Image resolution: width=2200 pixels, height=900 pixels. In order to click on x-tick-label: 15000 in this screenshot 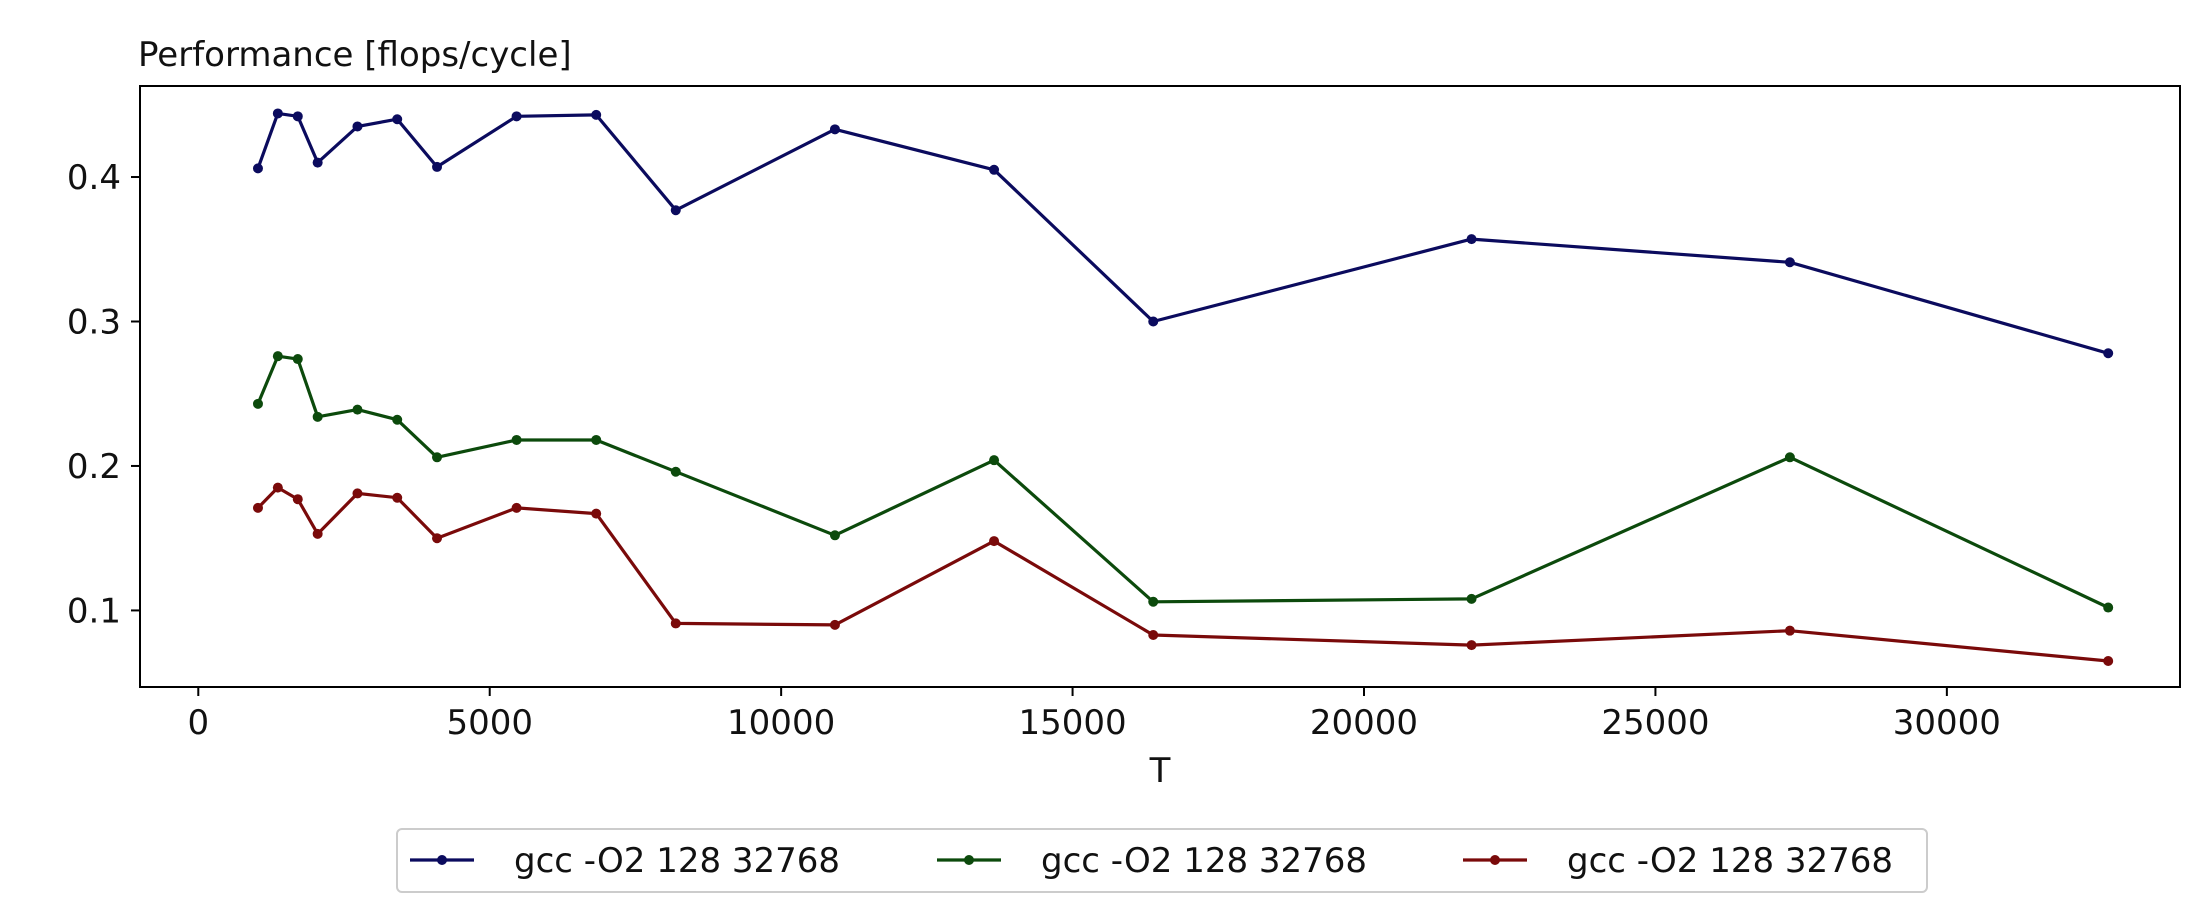, I will do `click(1072, 723)`.